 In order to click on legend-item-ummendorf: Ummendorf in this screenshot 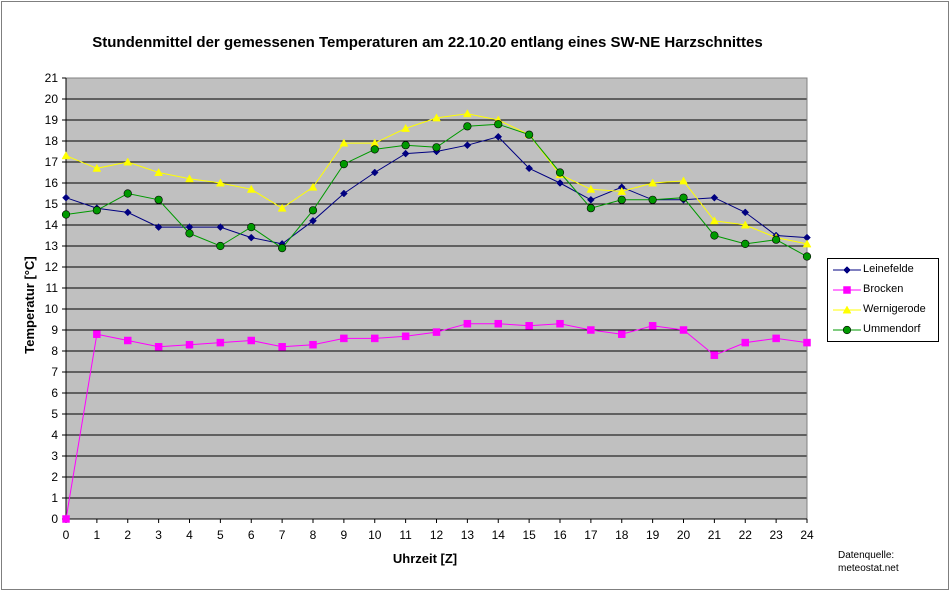, I will do `click(883, 330)`.